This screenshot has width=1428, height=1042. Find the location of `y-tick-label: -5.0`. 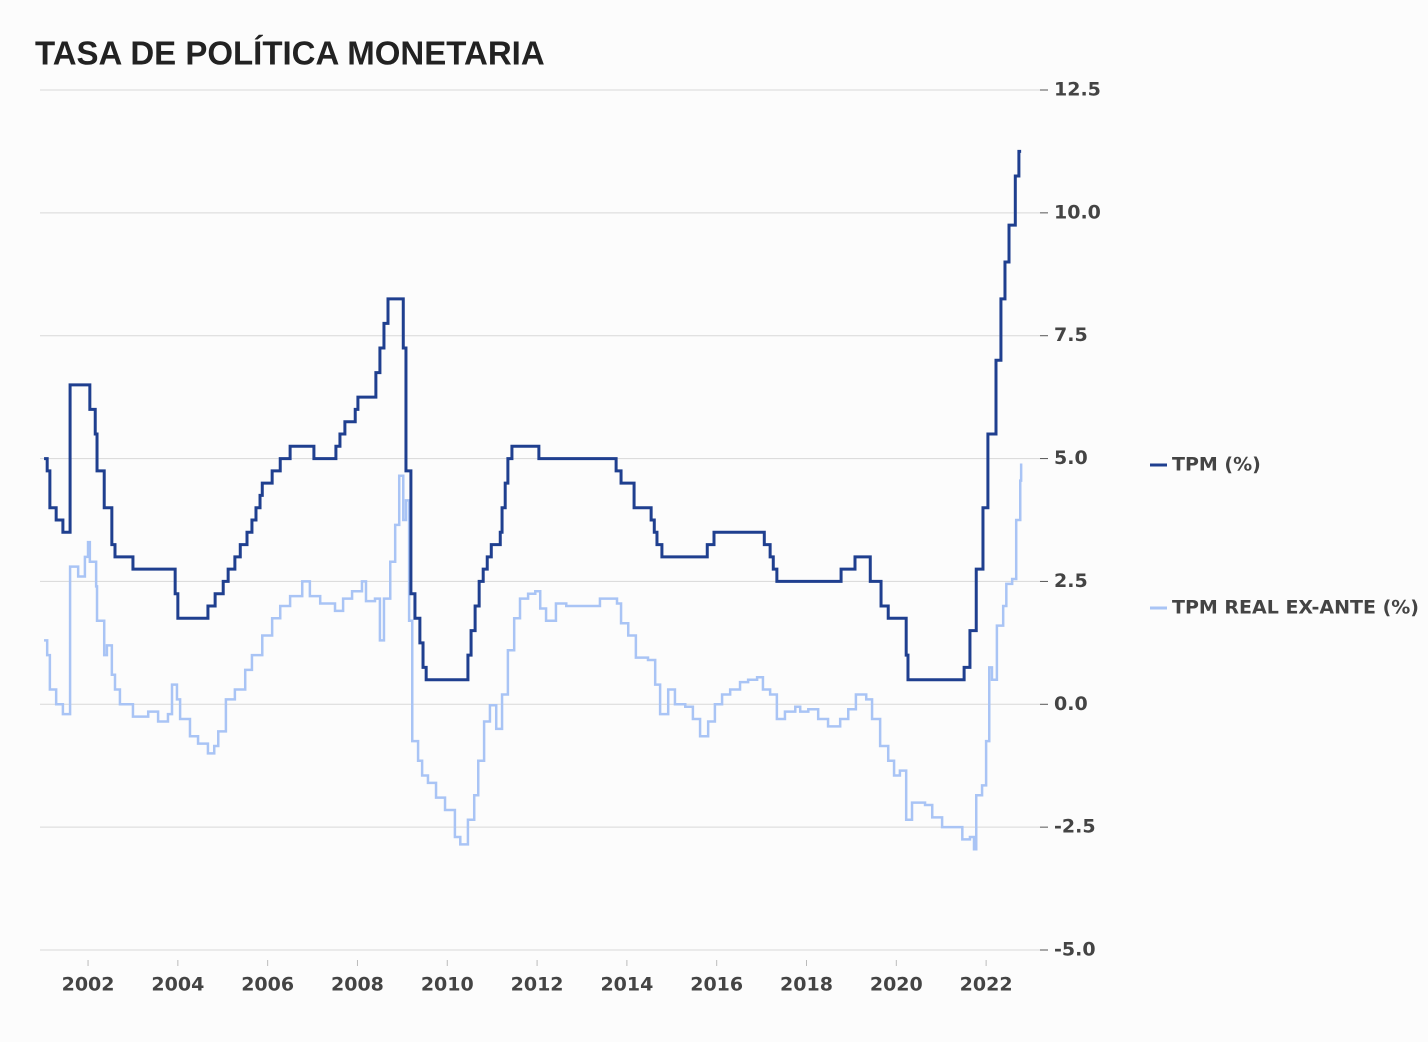

y-tick-label: -5.0 is located at coordinates (1075, 950).